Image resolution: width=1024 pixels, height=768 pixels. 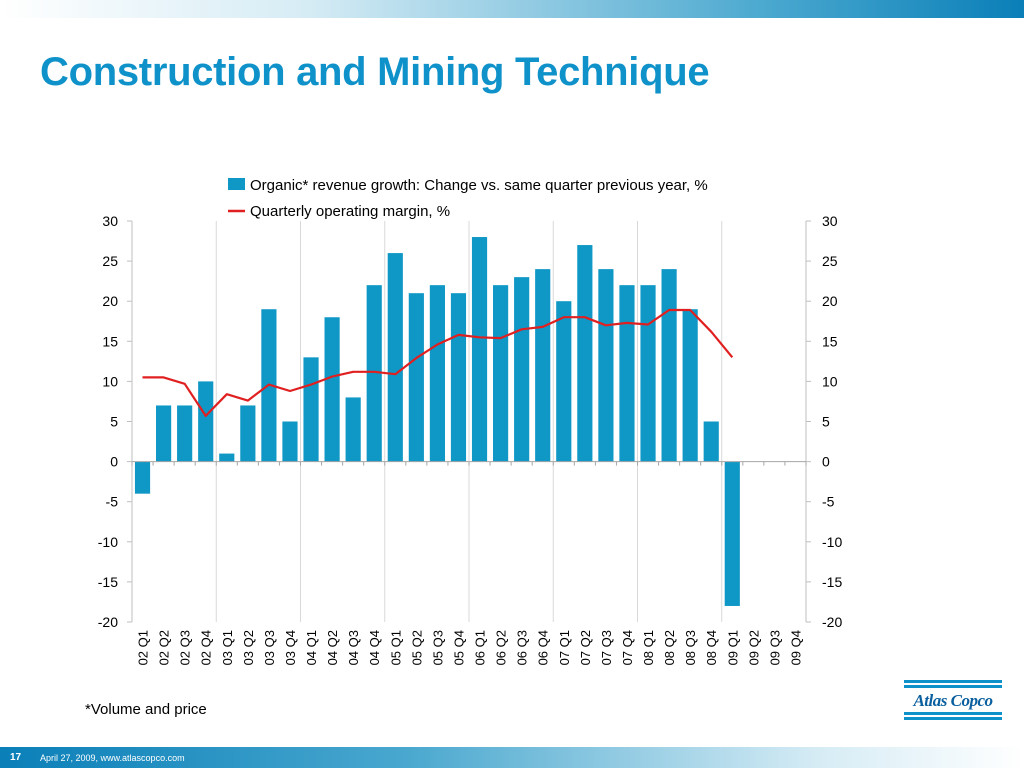 I want to click on x-tick-label: 02 Q1, so click(x=143, y=647).